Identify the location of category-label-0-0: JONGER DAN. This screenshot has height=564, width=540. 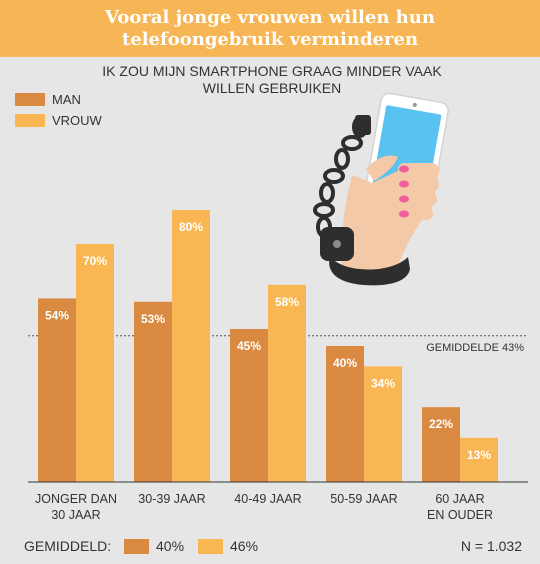
(76, 499).